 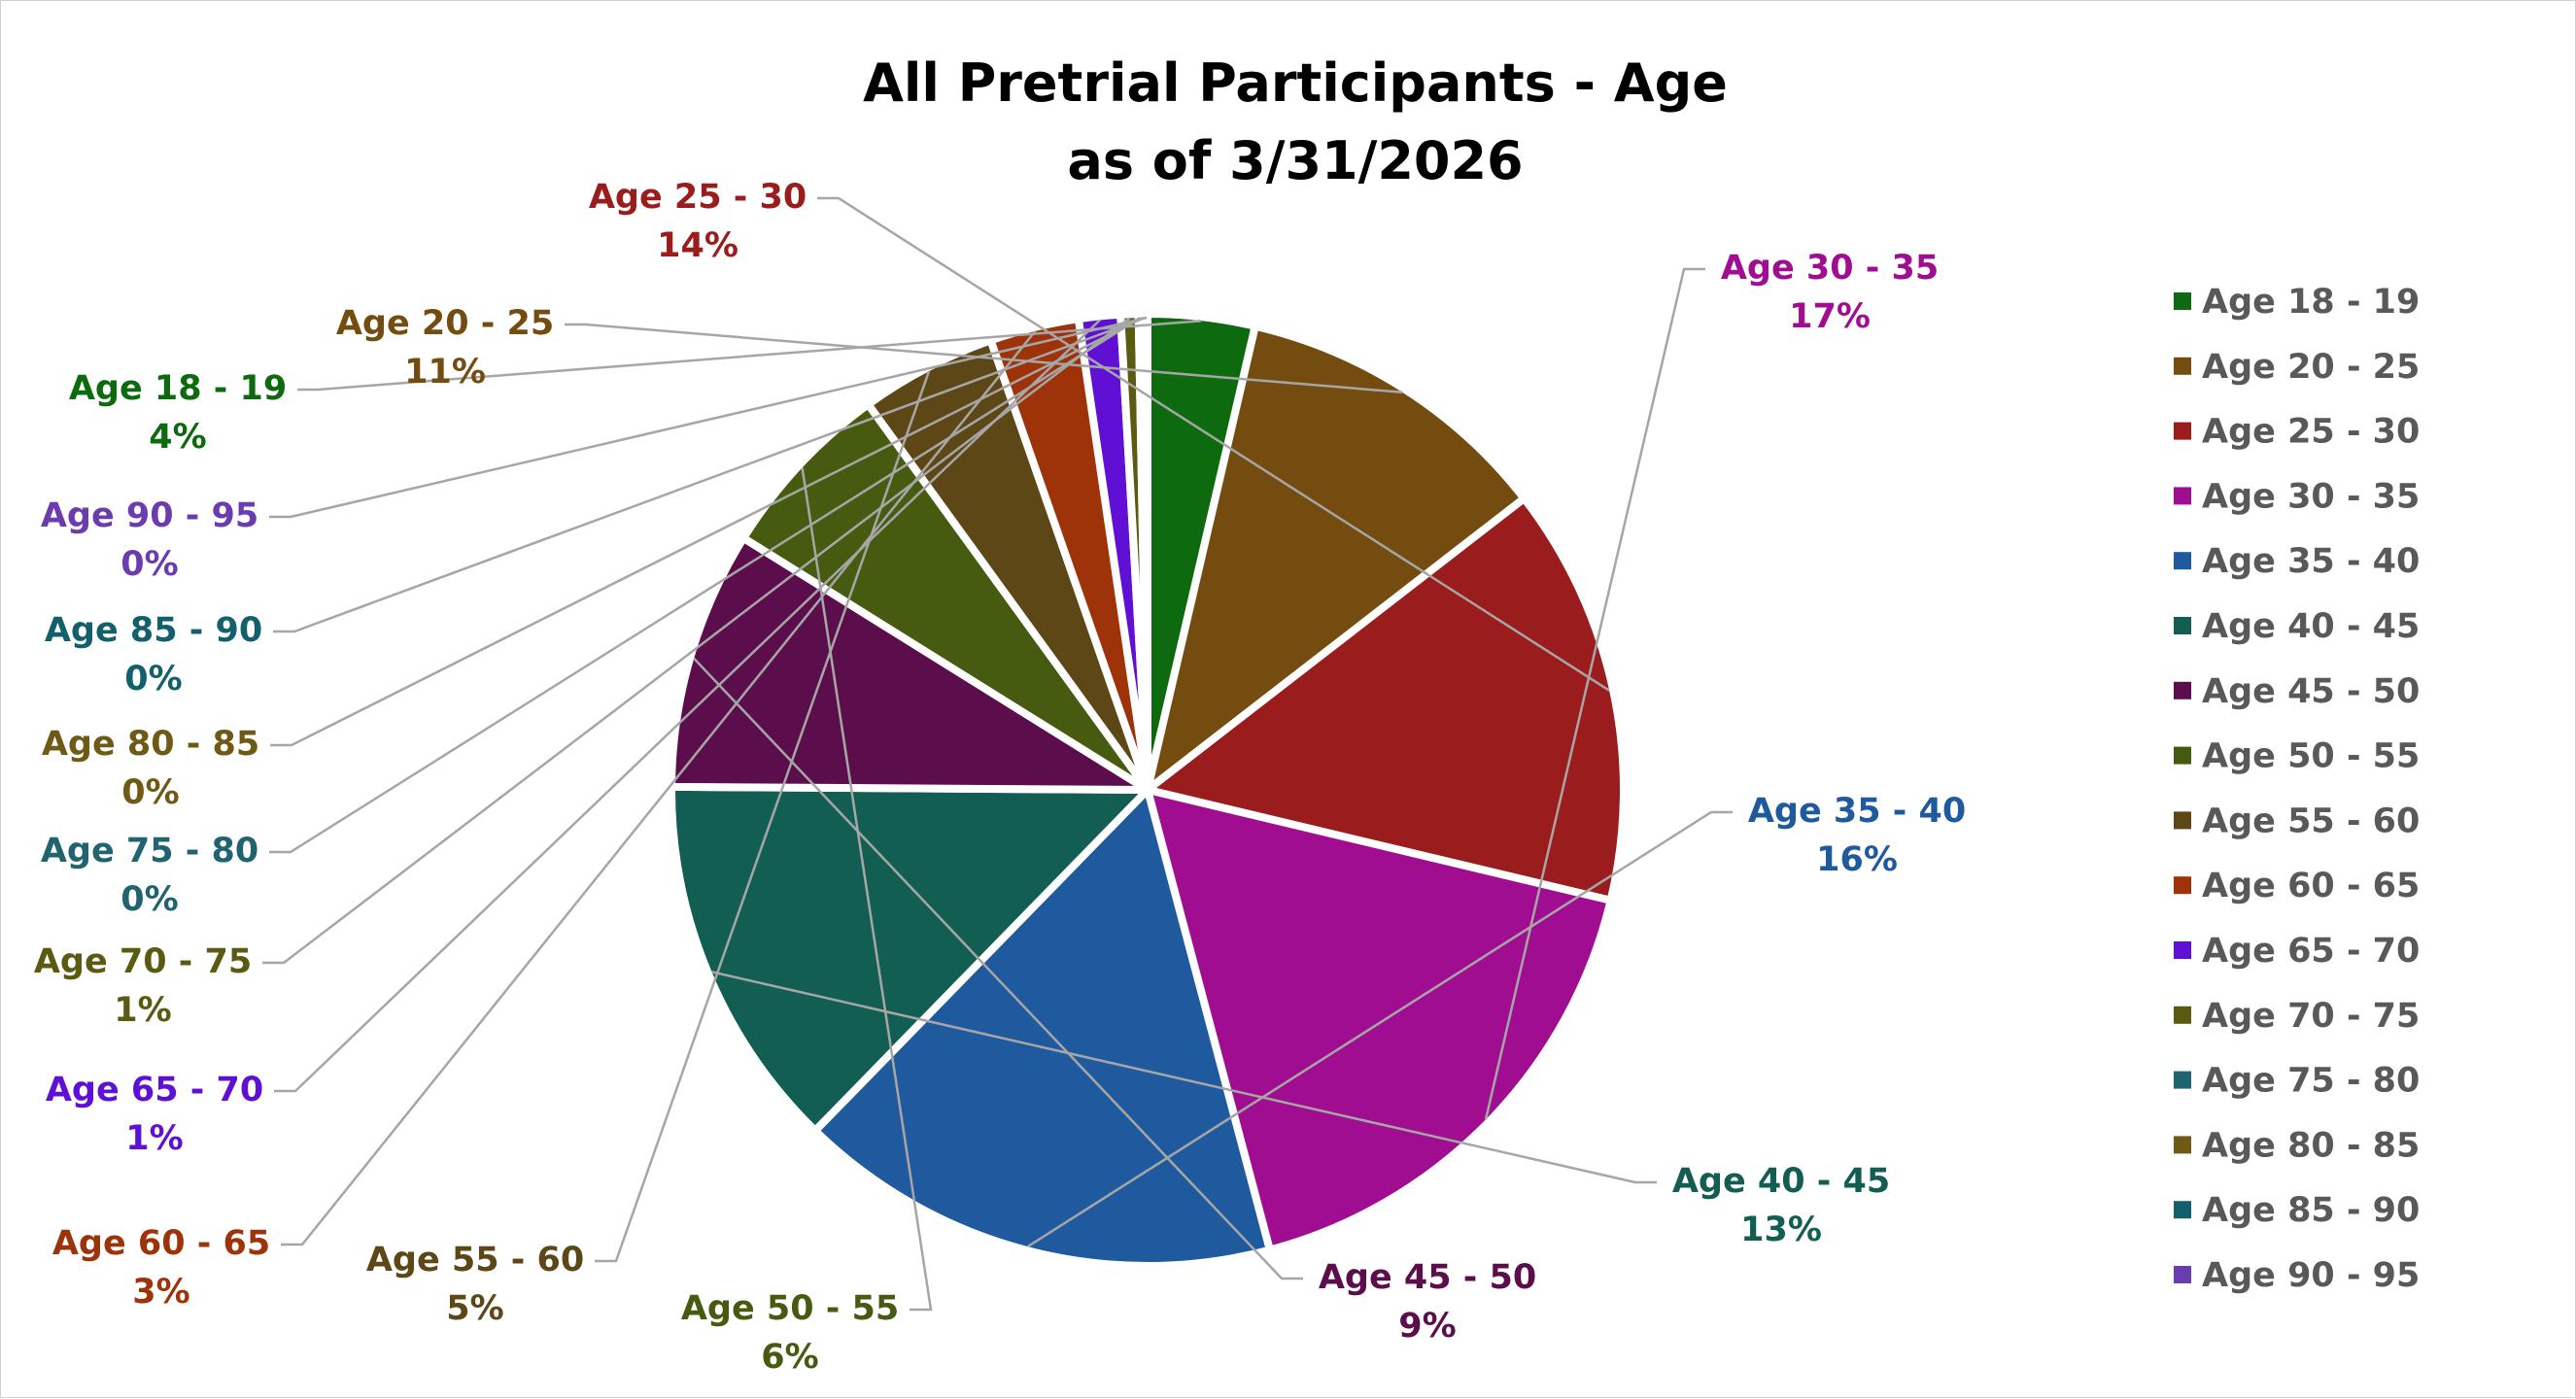 What do you see at coordinates (790, 1308) in the screenshot?
I see `data-label-category: Age 50 - 55` at bounding box center [790, 1308].